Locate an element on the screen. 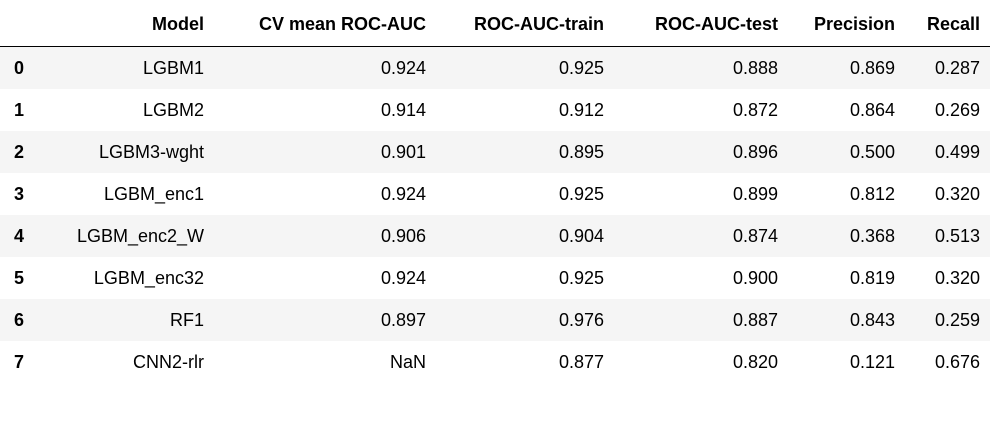  cell-precision: 0.864 is located at coordinates (872, 109).